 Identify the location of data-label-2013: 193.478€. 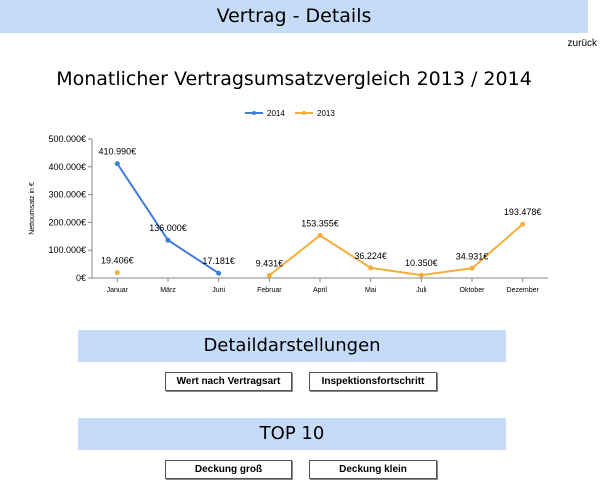
(523, 212).